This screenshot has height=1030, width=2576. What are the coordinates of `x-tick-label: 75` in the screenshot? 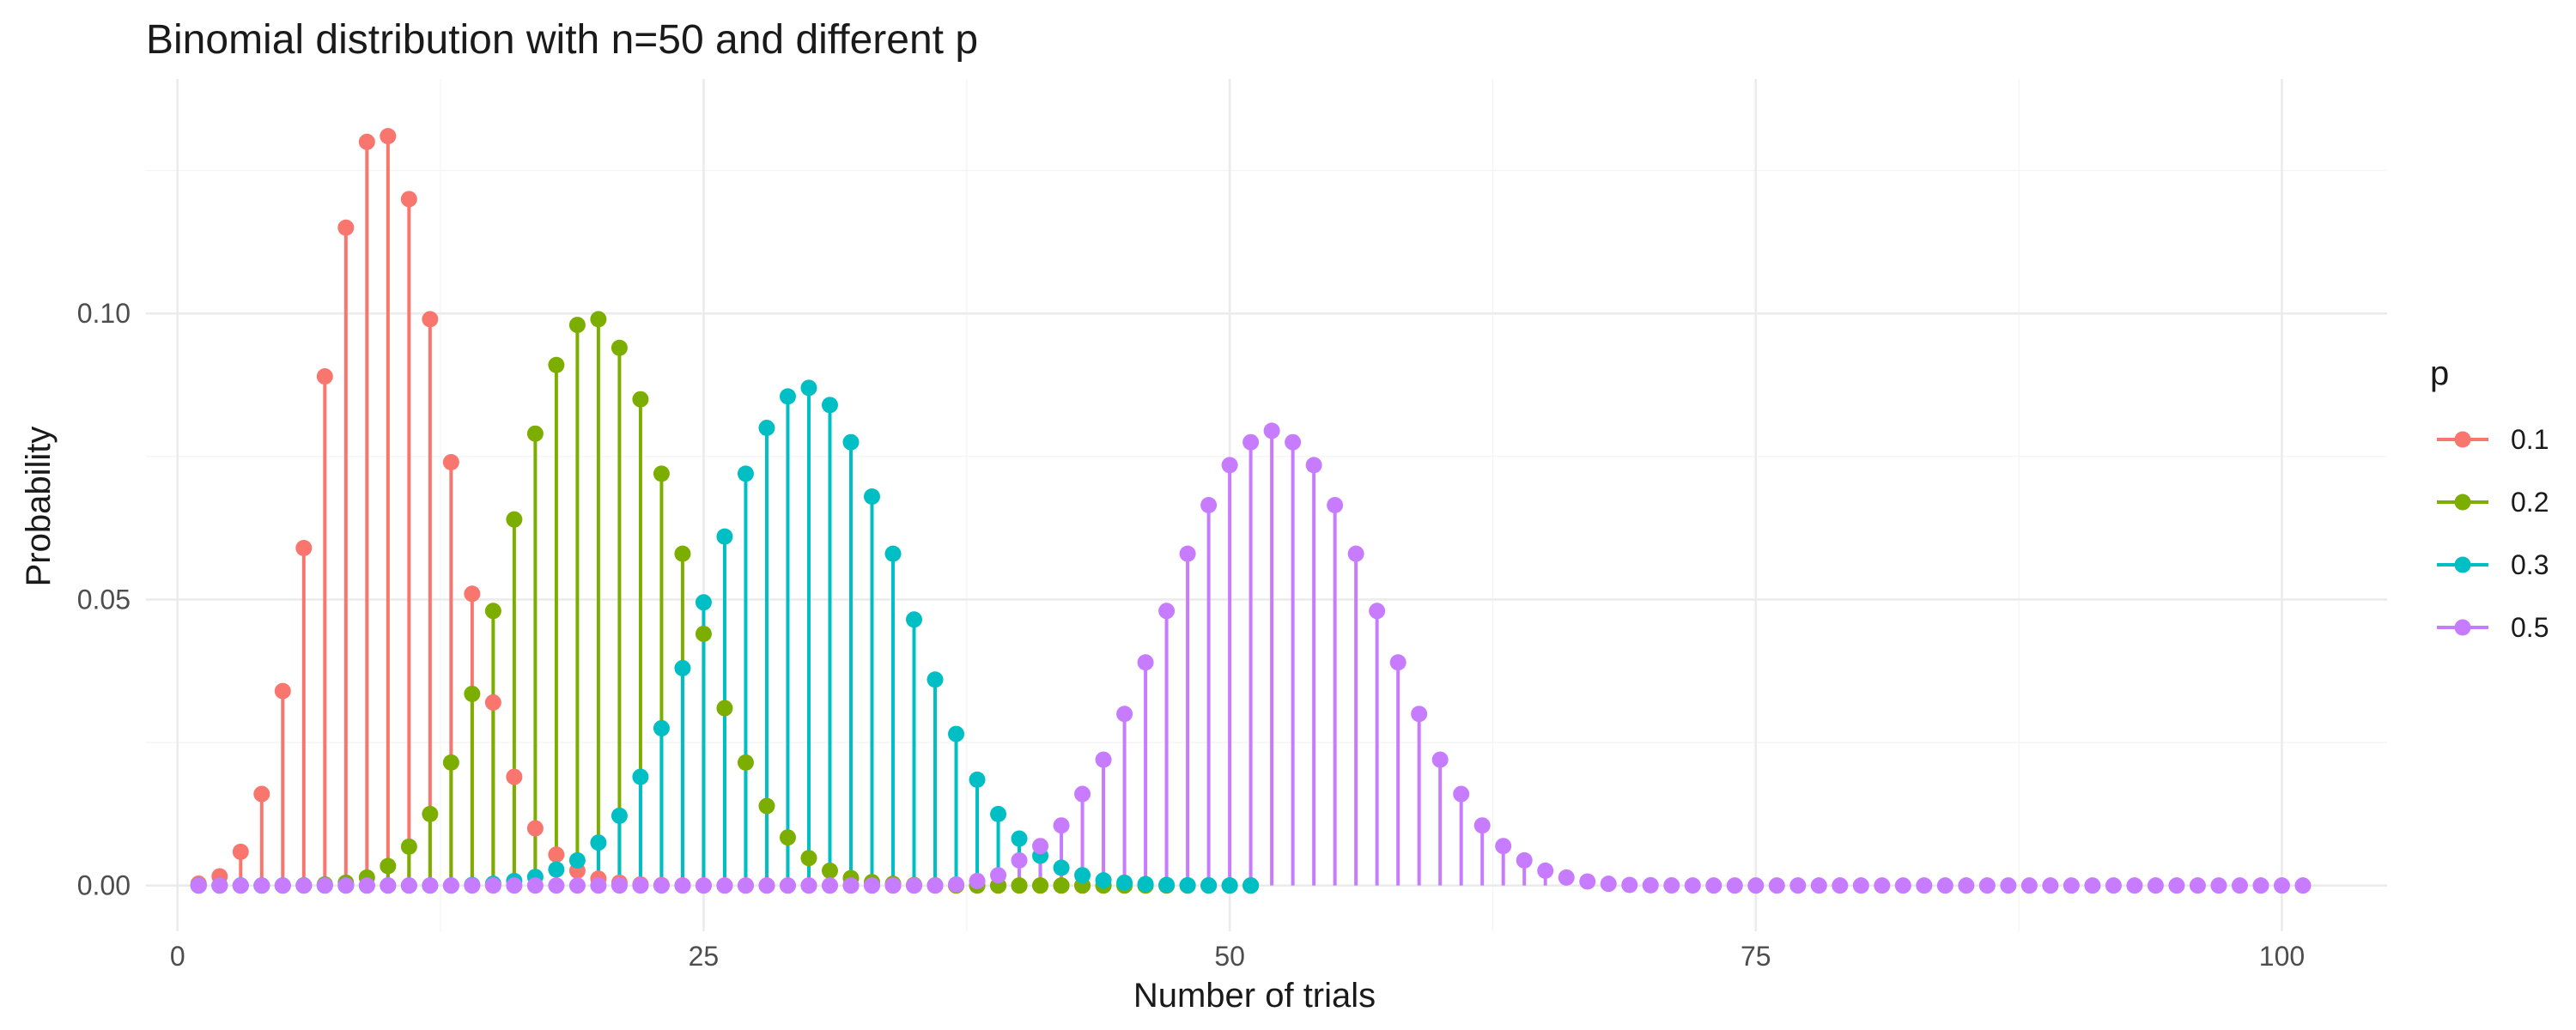 It's located at (1756, 956).